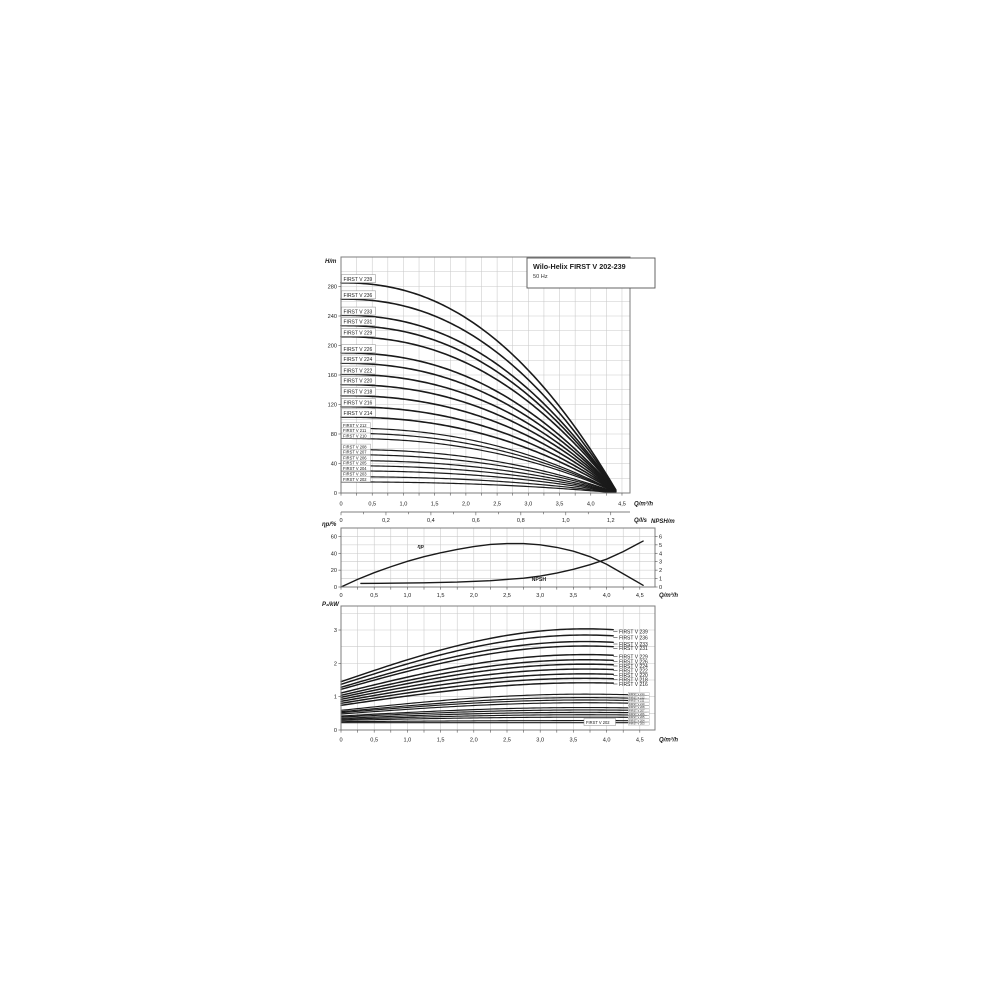  Describe the element at coordinates (335, 631) in the screenshot. I see `power-y-tick-label: 3` at that location.